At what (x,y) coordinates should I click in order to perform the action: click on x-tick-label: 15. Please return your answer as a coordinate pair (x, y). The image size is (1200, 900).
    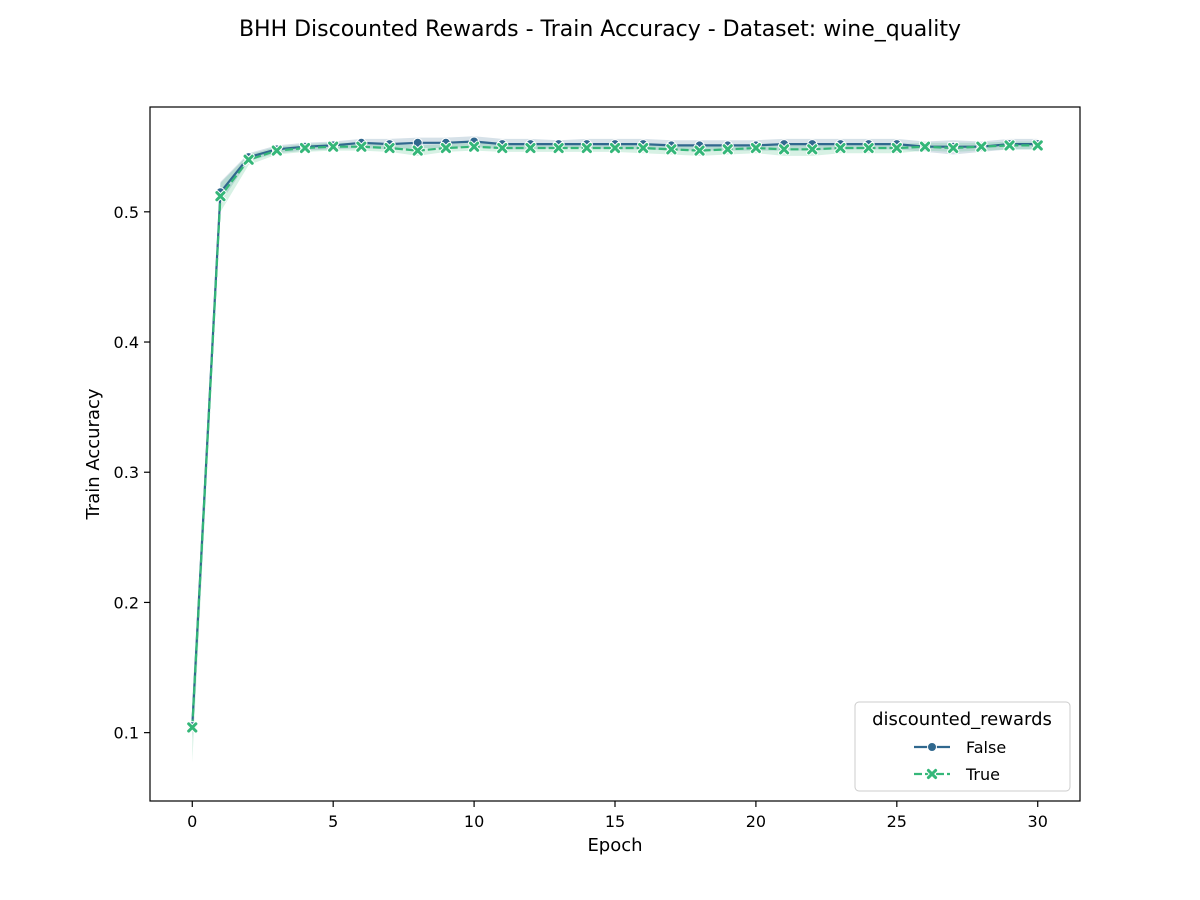
    Looking at the image, I should click on (615, 821).